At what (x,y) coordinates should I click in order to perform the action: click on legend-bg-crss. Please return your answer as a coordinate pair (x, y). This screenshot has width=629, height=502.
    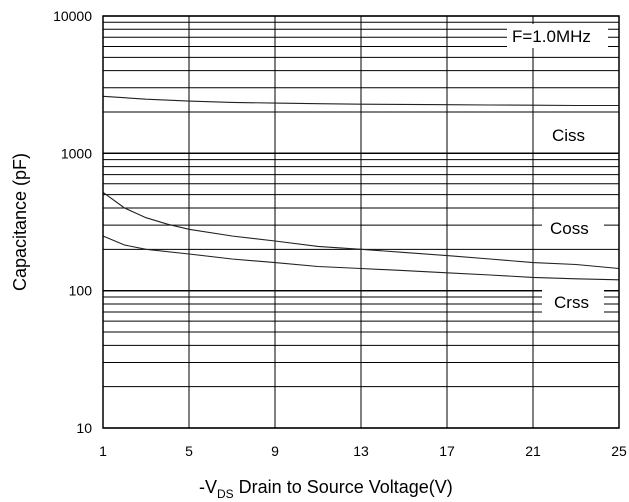
    Looking at the image, I should click on (573, 302).